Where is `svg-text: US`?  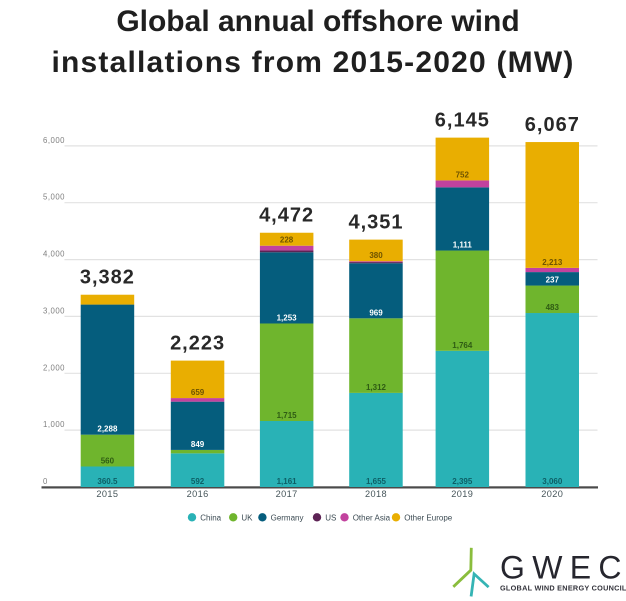
svg-text: US is located at coordinates (330, 517).